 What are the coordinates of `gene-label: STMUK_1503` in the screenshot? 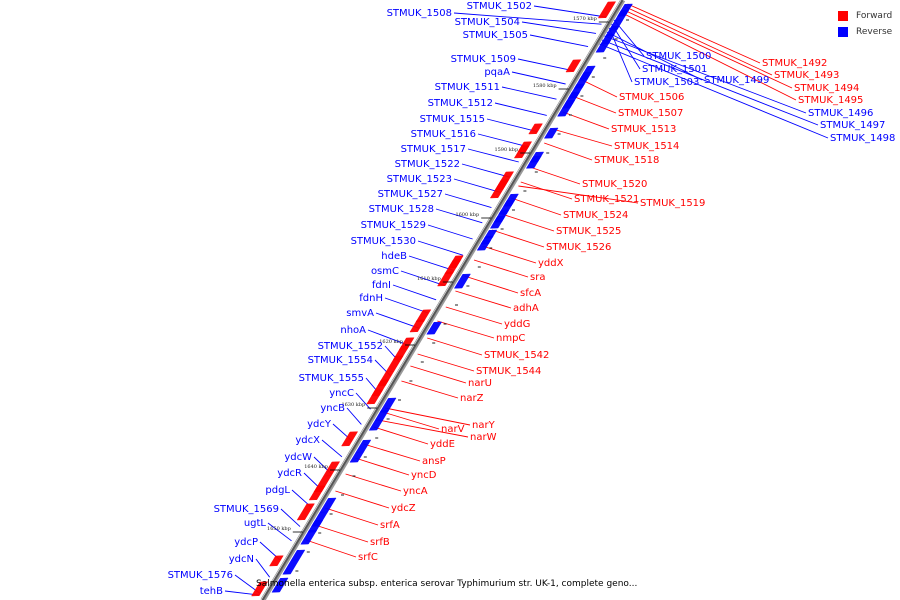 It's located at (666, 82).